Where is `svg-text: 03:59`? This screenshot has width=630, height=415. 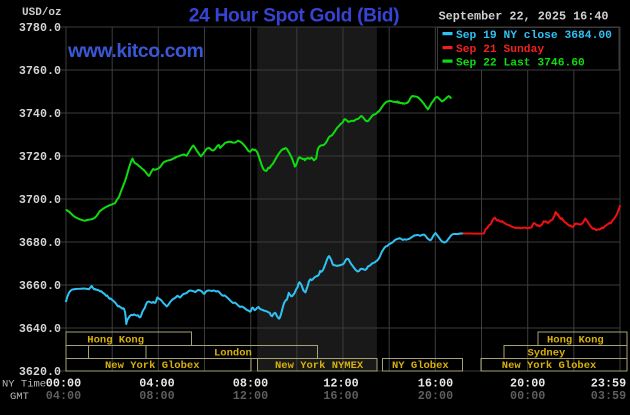 svg-text: 03:59 is located at coordinates (608, 396).